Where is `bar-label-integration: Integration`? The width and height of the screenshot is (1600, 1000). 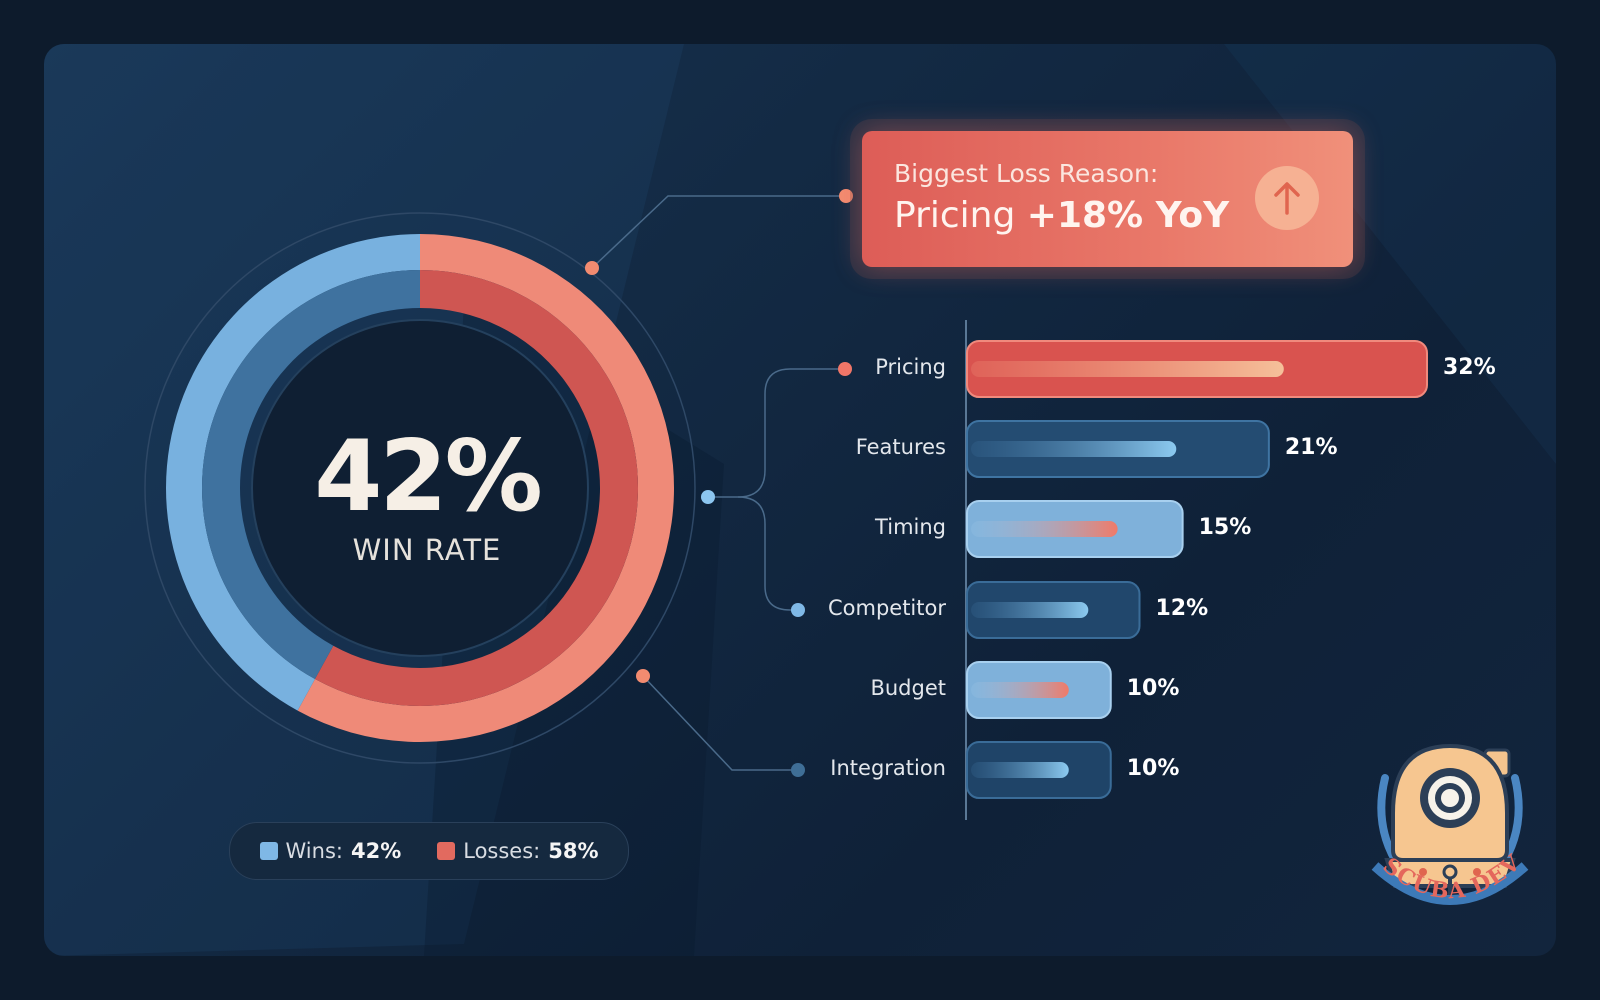 bar-label-integration: Integration is located at coordinates (888, 768).